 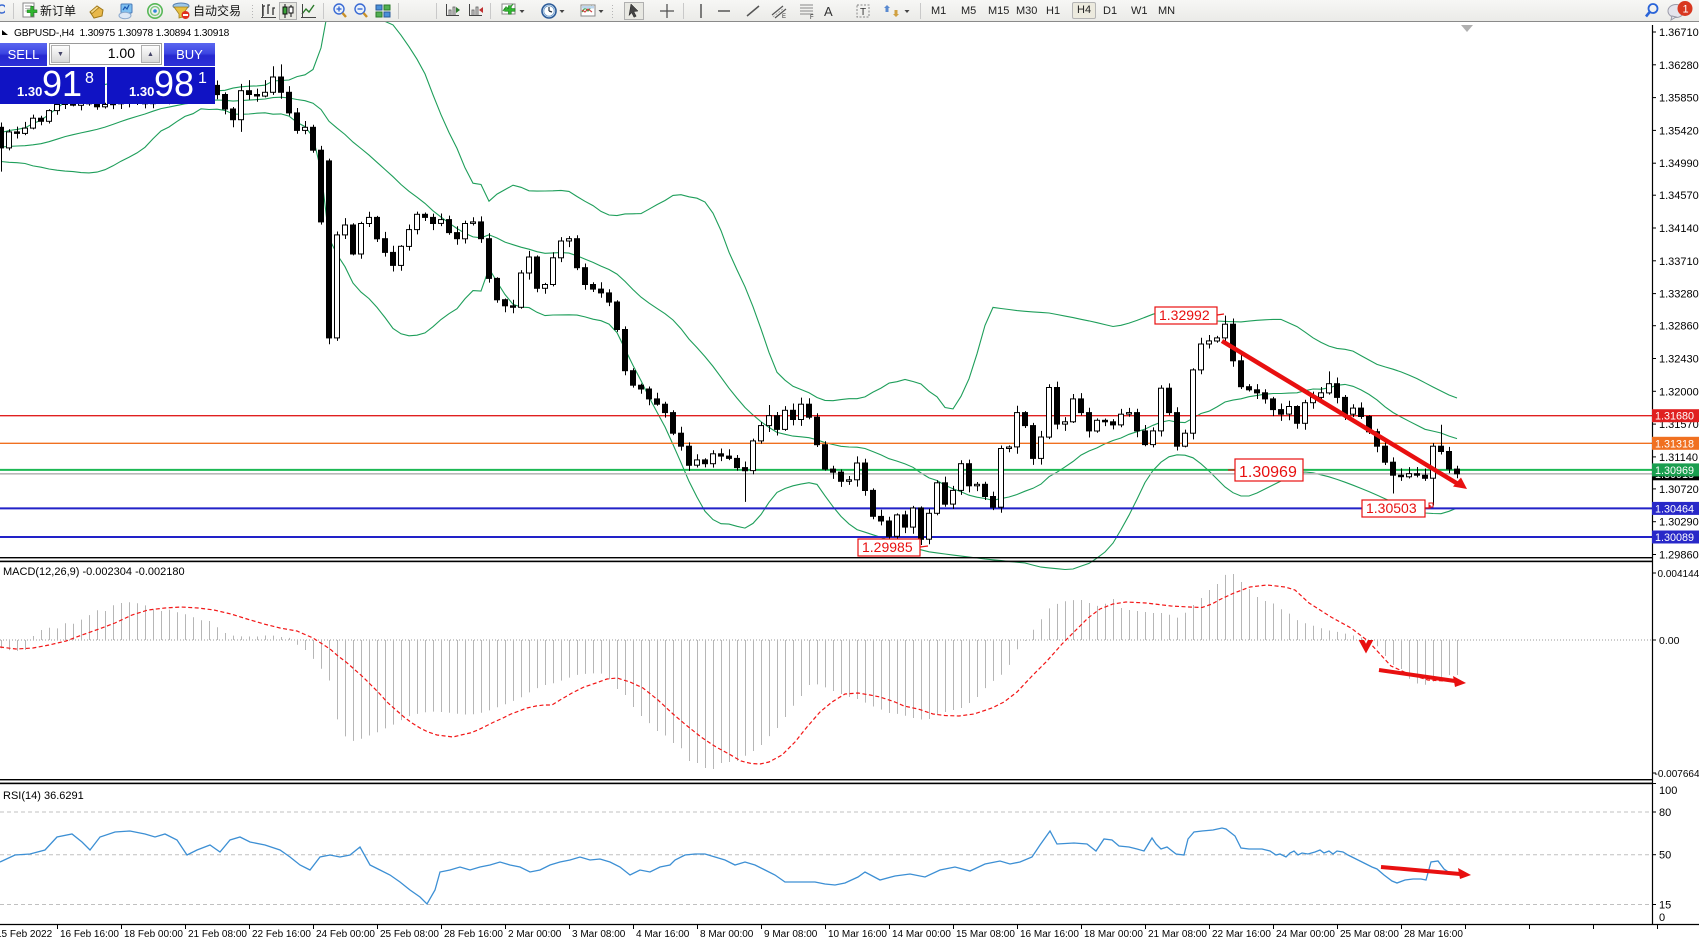 I want to click on svg-text: 1, so click(x=1686, y=10).